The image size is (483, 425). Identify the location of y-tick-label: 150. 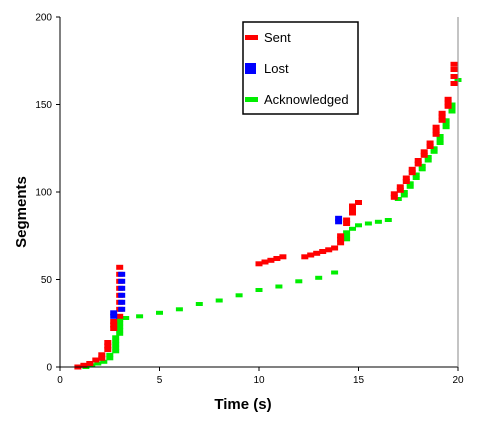
(43, 105).